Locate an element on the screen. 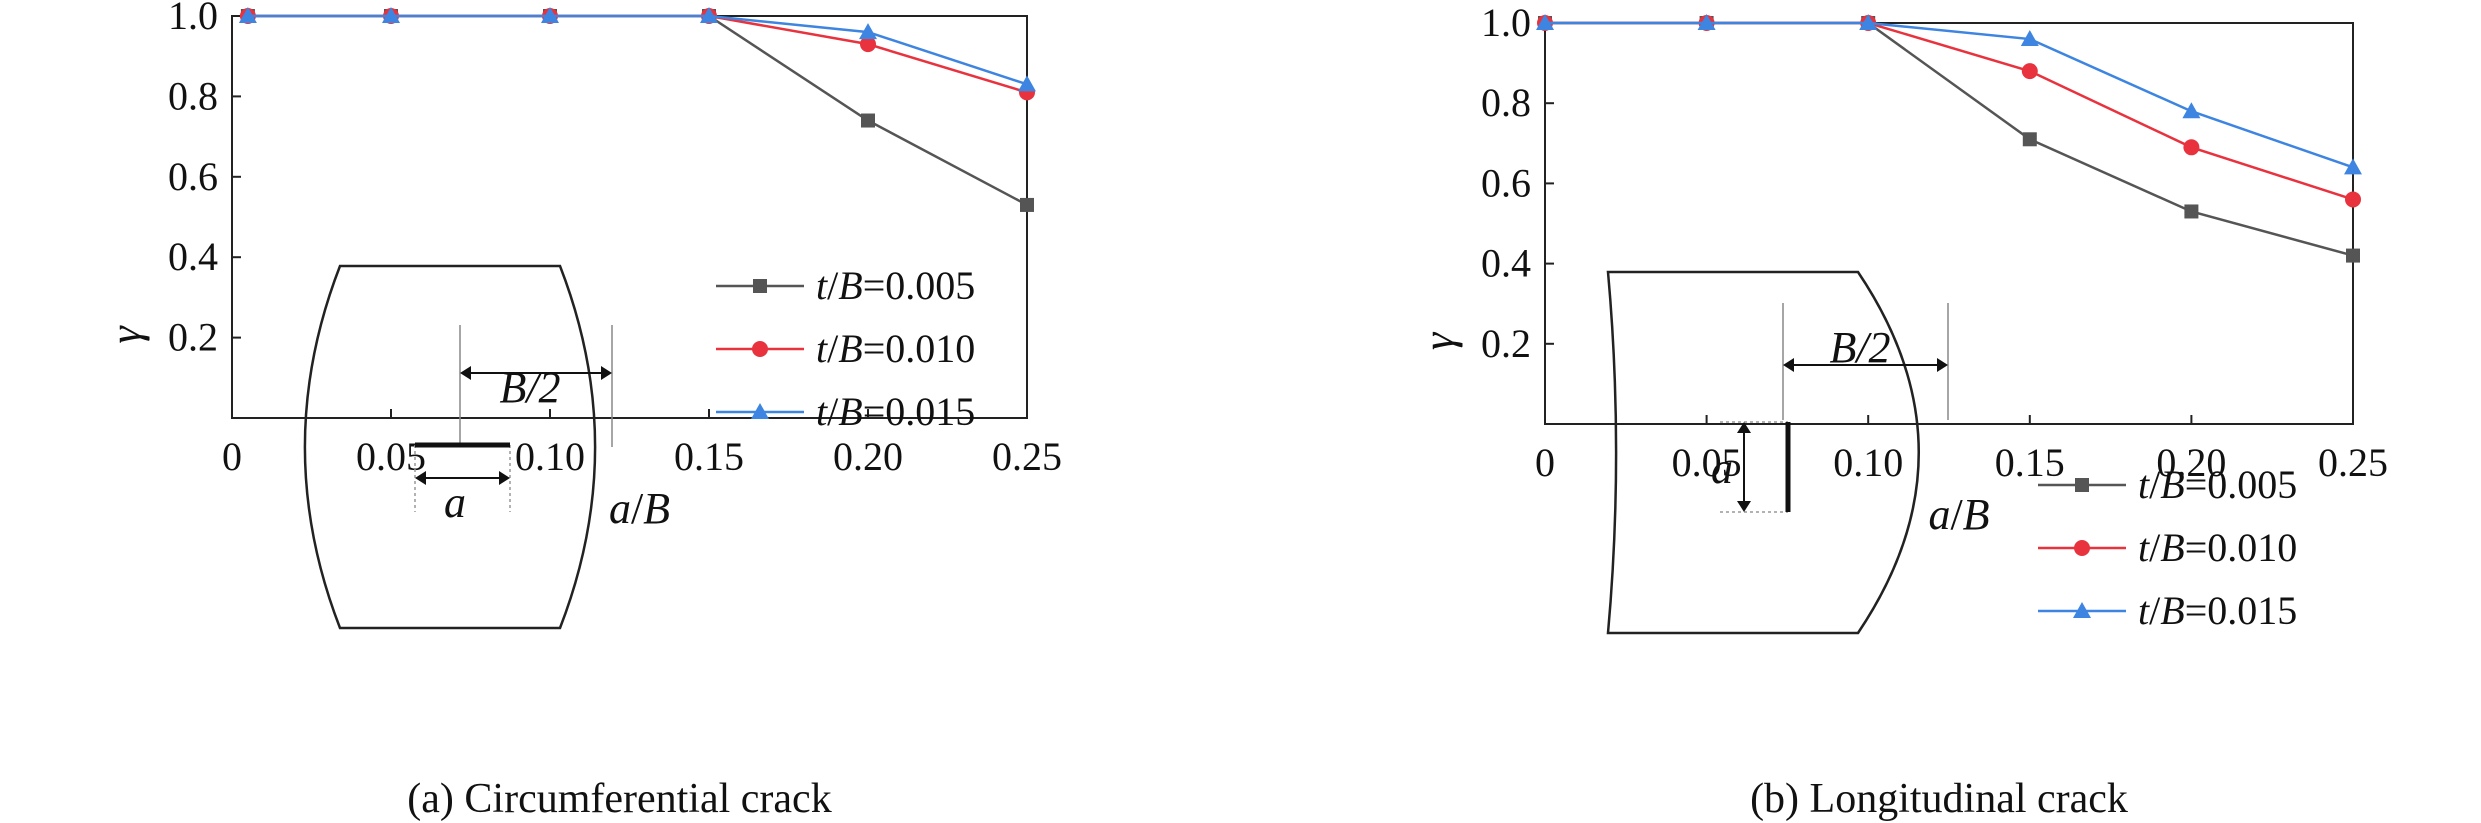  inset-diagram: B/2 a is located at coordinates (1777, 452).